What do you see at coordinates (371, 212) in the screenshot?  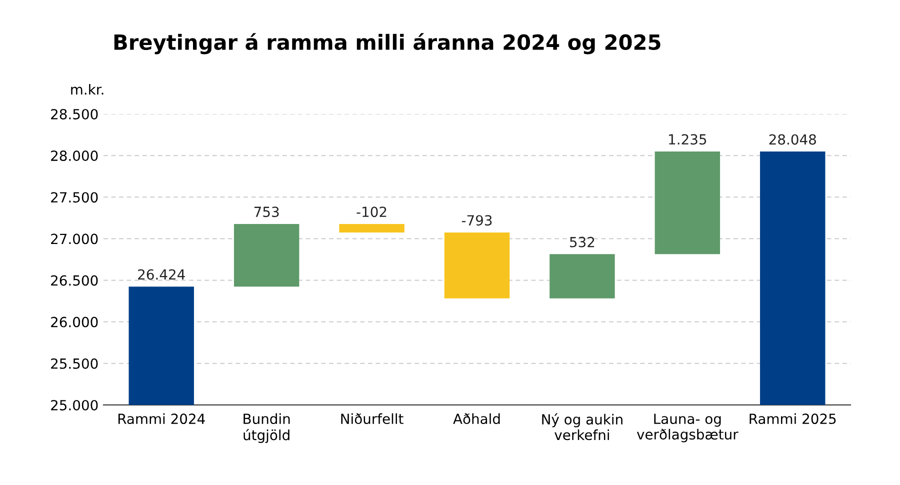 I see `data-label: -102` at bounding box center [371, 212].